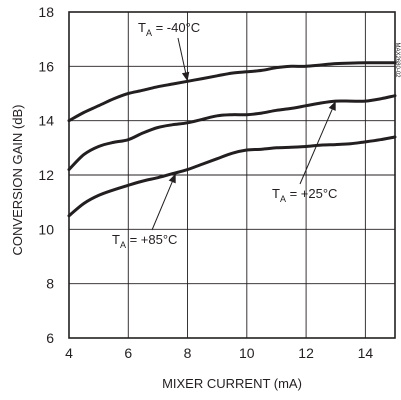 This screenshot has width=401, height=400. What do you see at coordinates (50, 284) in the screenshot?
I see `y-tick-label: 8` at bounding box center [50, 284].